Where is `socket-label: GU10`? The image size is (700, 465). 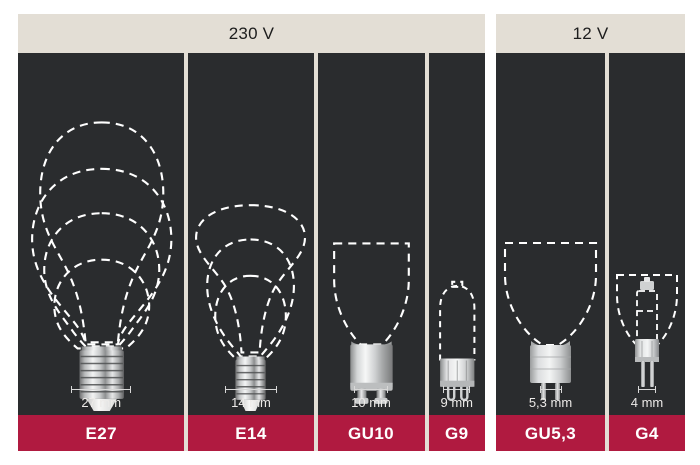 socket-label: GU10 is located at coordinates (371, 433).